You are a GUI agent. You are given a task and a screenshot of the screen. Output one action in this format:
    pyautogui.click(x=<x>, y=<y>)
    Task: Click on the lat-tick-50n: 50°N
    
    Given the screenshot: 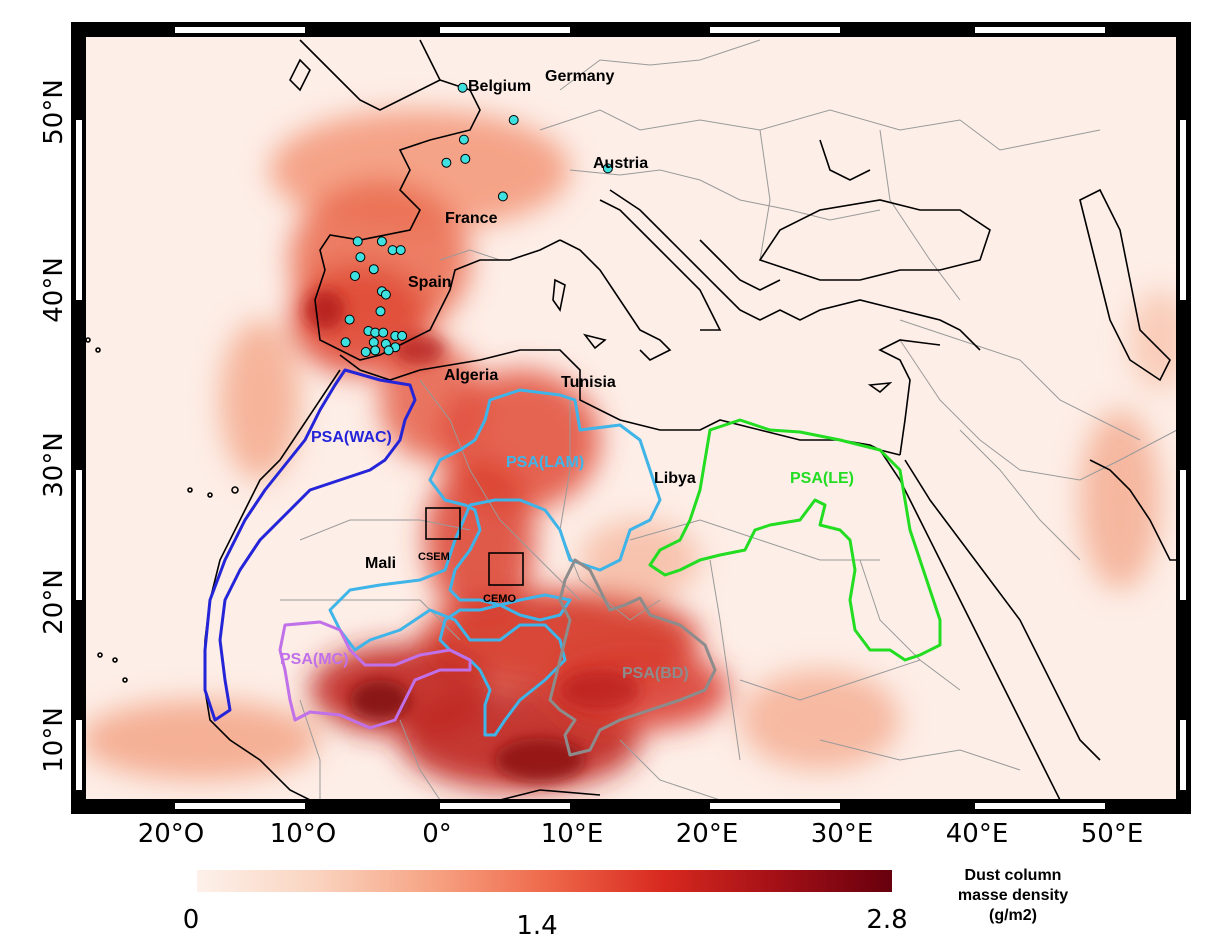 What is the action you would take?
    pyautogui.click(x=54, y=112)
    